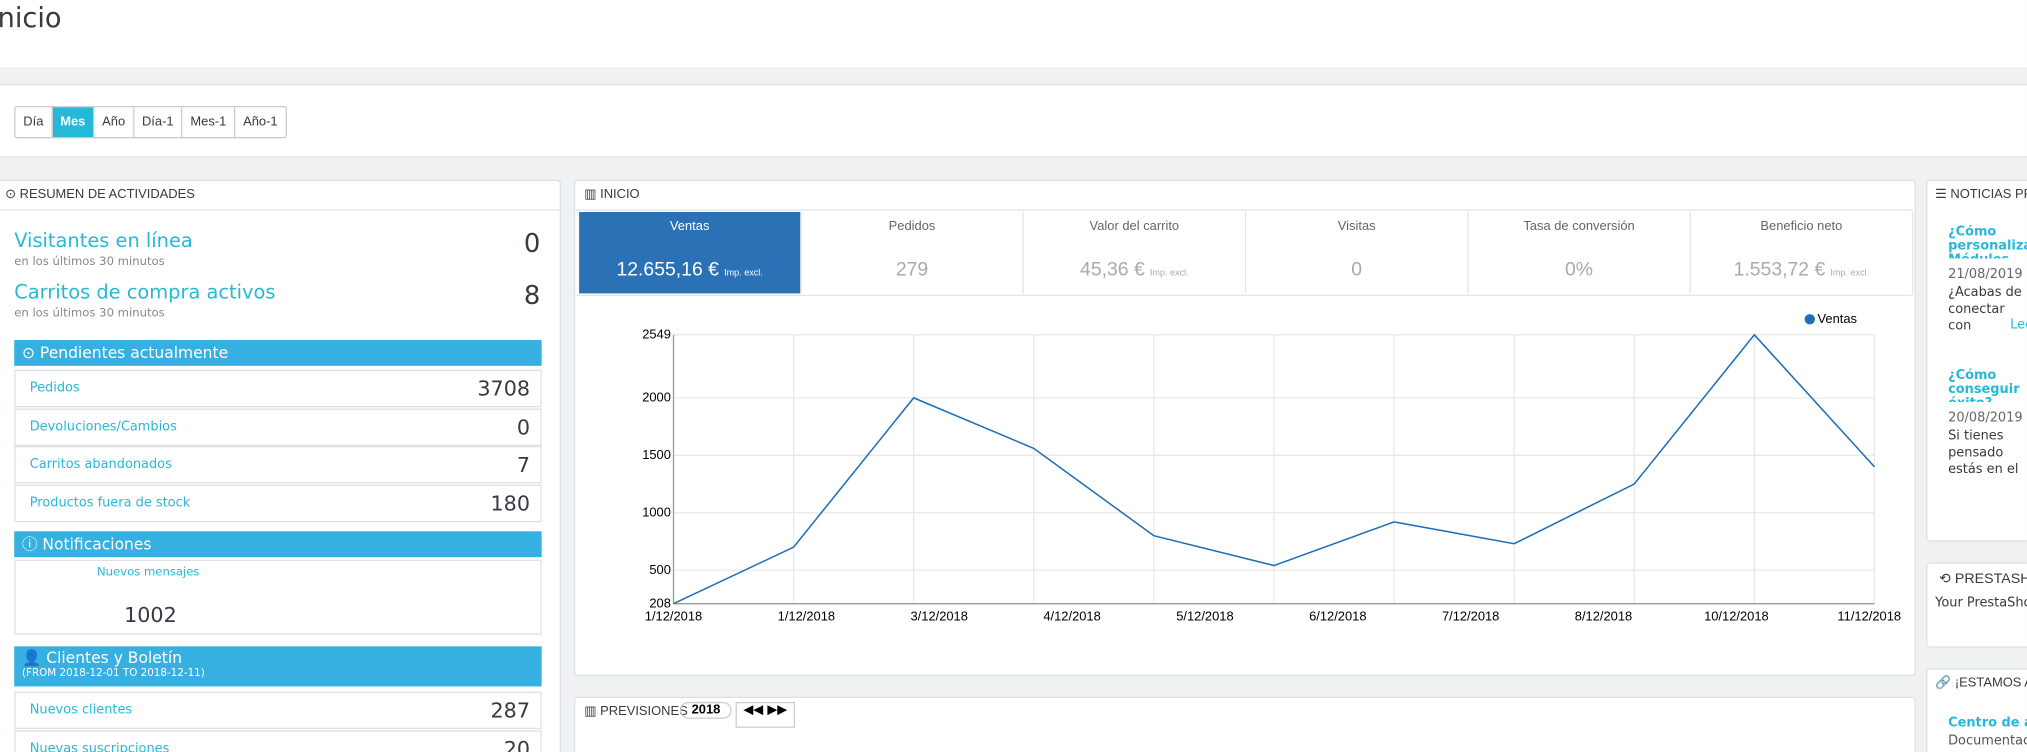 This screenshot has height=752, width=2027. What do you see at coordinates (644, 711) in the screenshot?
I see `title: PREVISIONES` at bounding box center [644, 711].